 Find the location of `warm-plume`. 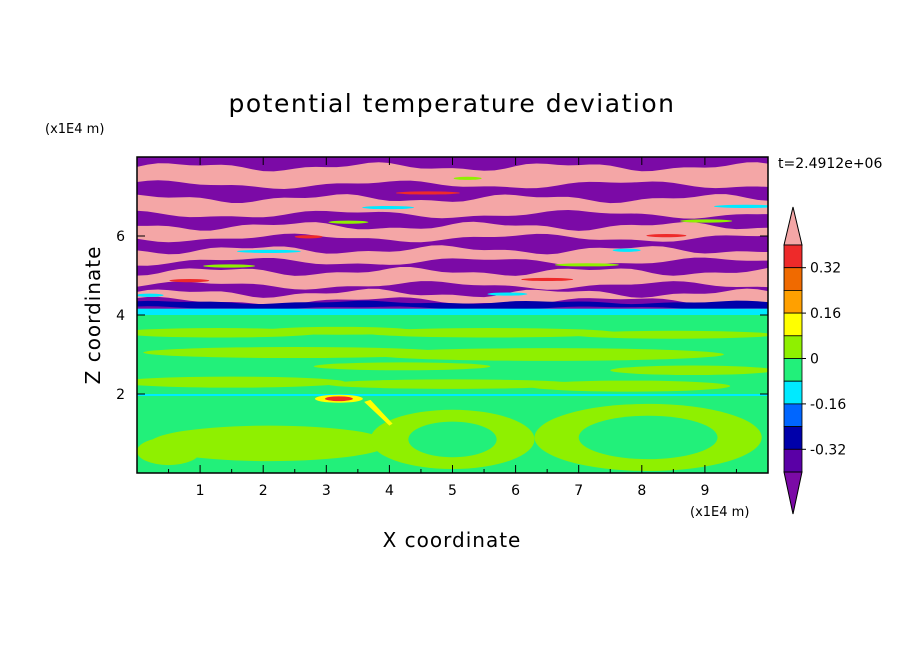

warm-plume is located at coordinates (378, 412).